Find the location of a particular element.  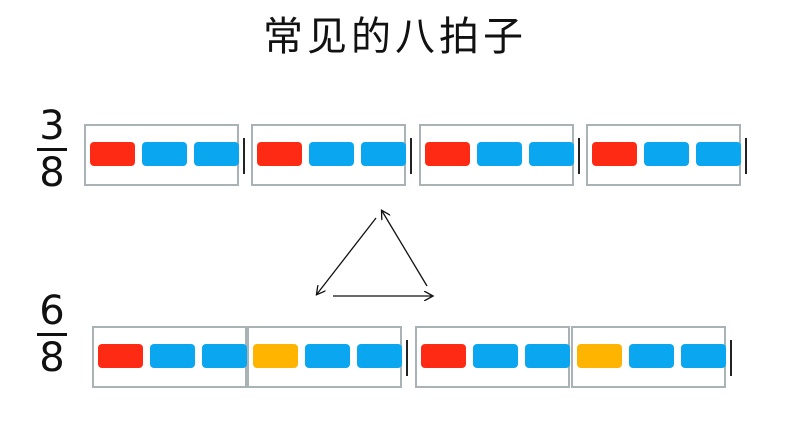

time-signature-numerator: 3 is located at coordinates (52, 126).